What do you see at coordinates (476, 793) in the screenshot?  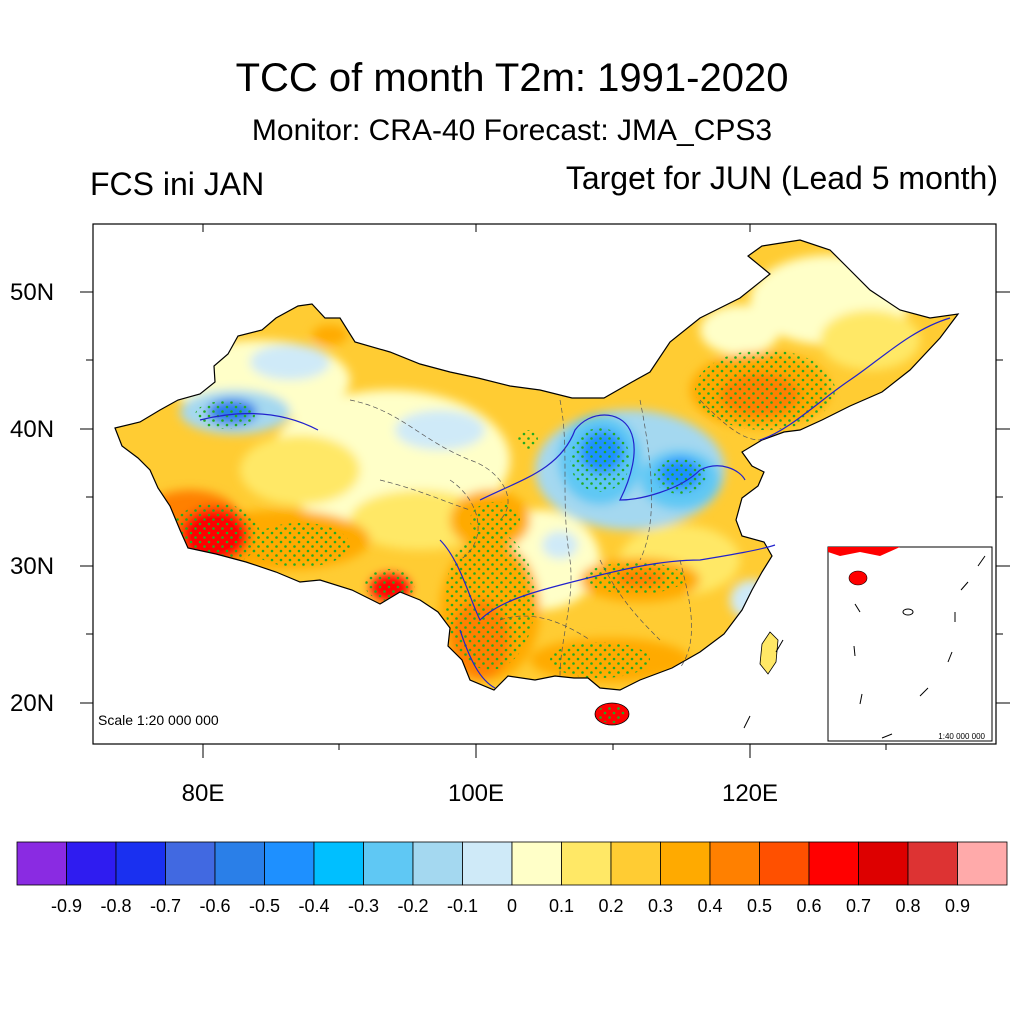 I see `lon-label-100e: 100E` at bounding box center [476, 793].